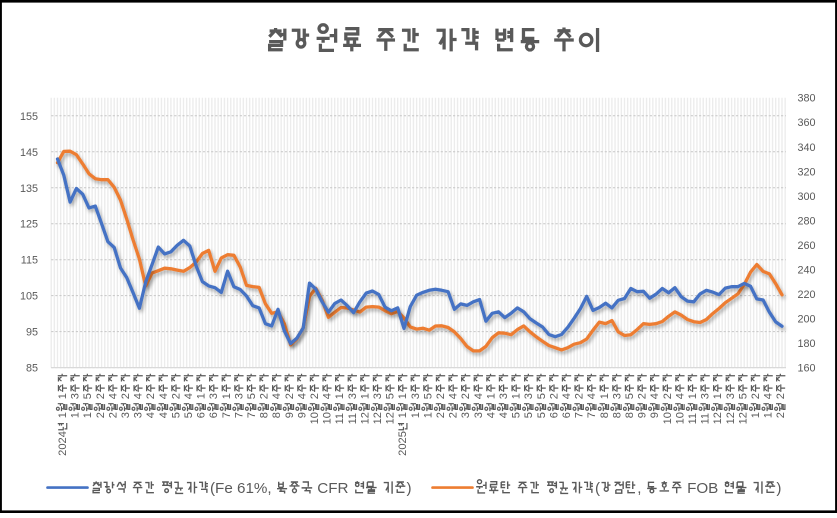 The image size is (837, 518). What do you see at coordinates (807, 369) in the screenshot?
I see `svg-text: 160` at bounding box center [807, 369].